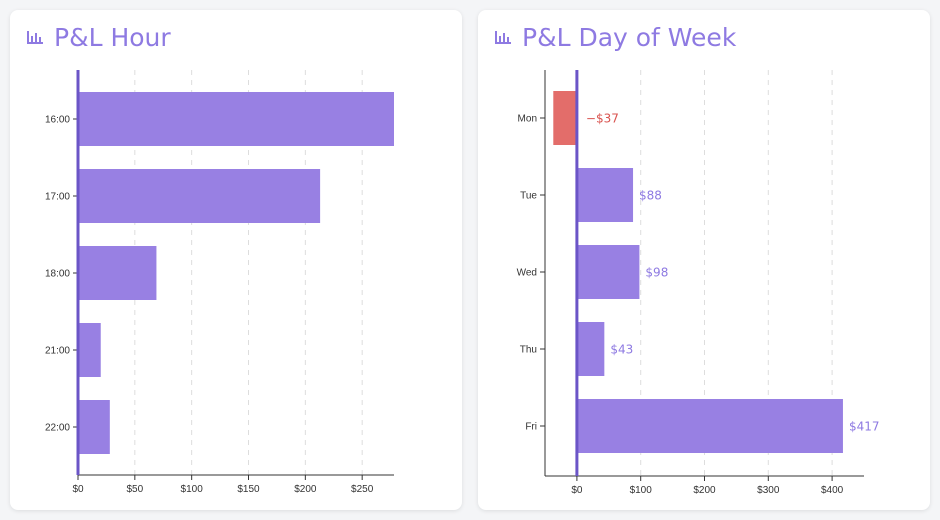 This screenshot has width=940, height=520. What do you see at coordinates (112, 37) in the screenshot?
I see `chart-title: P&L Hour` at bounding box center [112, 37].